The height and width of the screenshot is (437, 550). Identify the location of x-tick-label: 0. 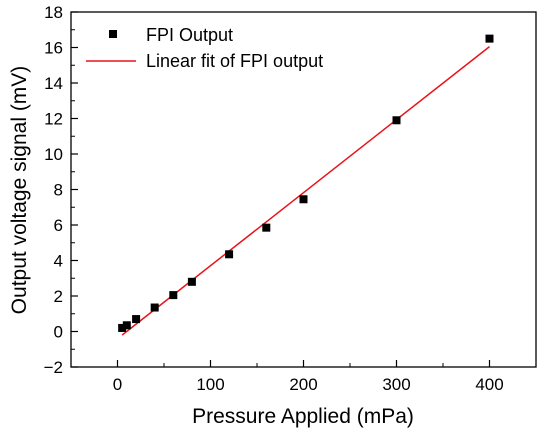
(117, 384).